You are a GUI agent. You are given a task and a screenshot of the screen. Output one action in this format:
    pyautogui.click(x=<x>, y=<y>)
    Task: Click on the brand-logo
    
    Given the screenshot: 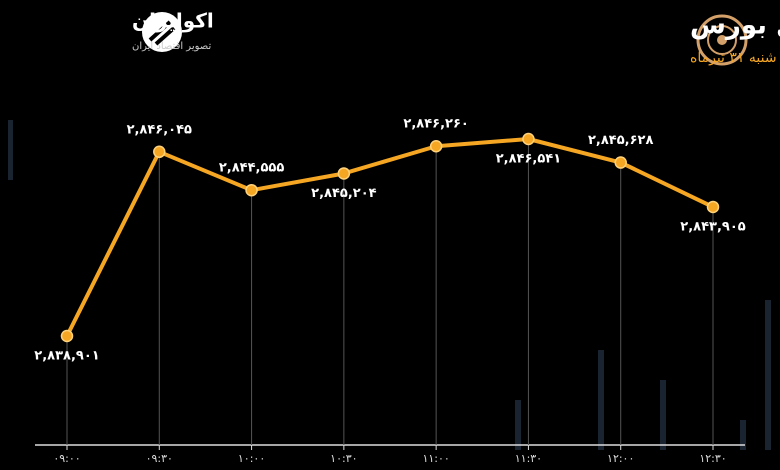 What is the action you would take?
    pyautogui.click(x=162, y=32)
    